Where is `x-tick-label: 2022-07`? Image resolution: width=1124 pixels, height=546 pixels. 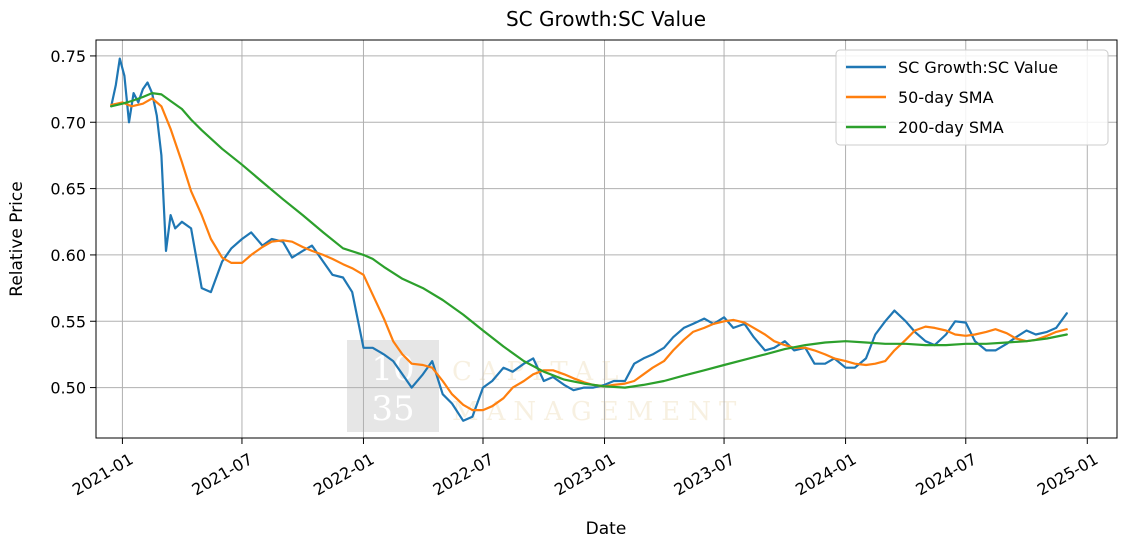
x-tick-label: 2022-07 is located at coordinates (463, 474).